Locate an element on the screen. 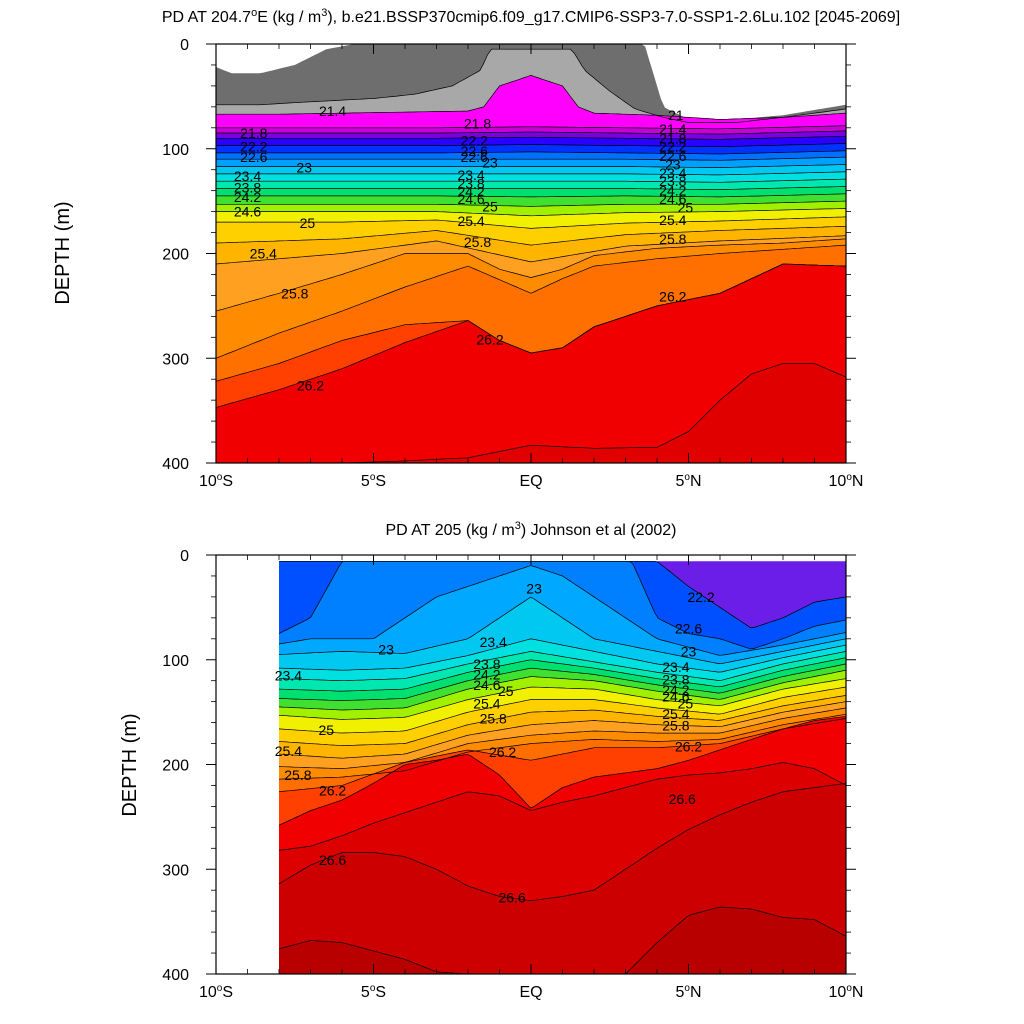  contour-label: 21 is located at coordinates (676, 115).